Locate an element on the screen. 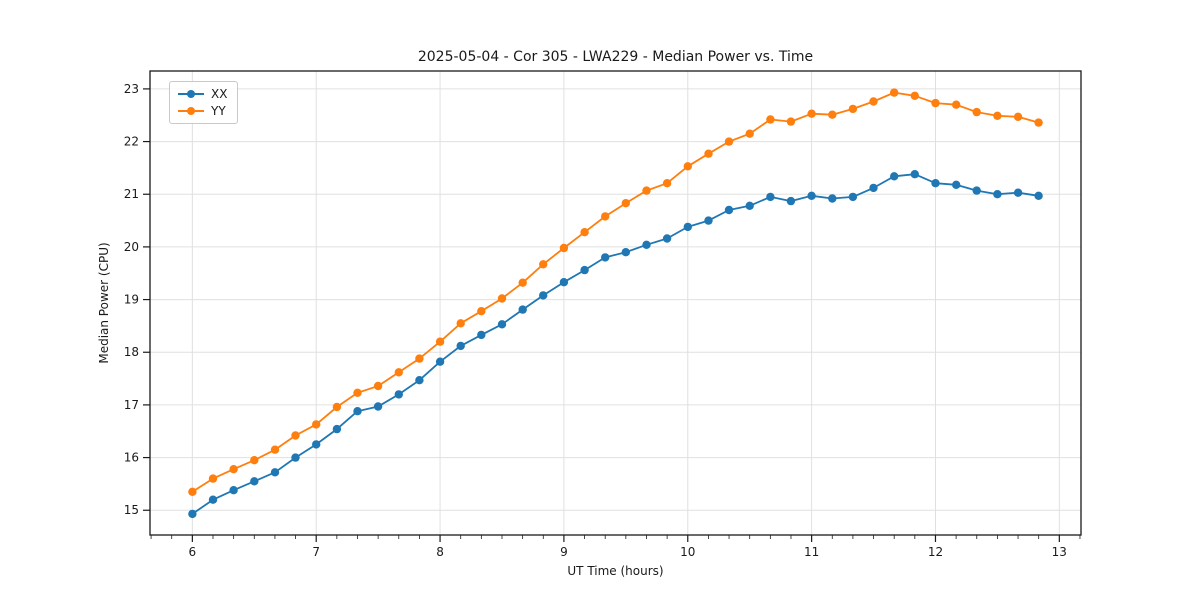 The height and width of the screenshot is (600, 1200). y-tick-label: 17 is located at coordinates (131, 405).